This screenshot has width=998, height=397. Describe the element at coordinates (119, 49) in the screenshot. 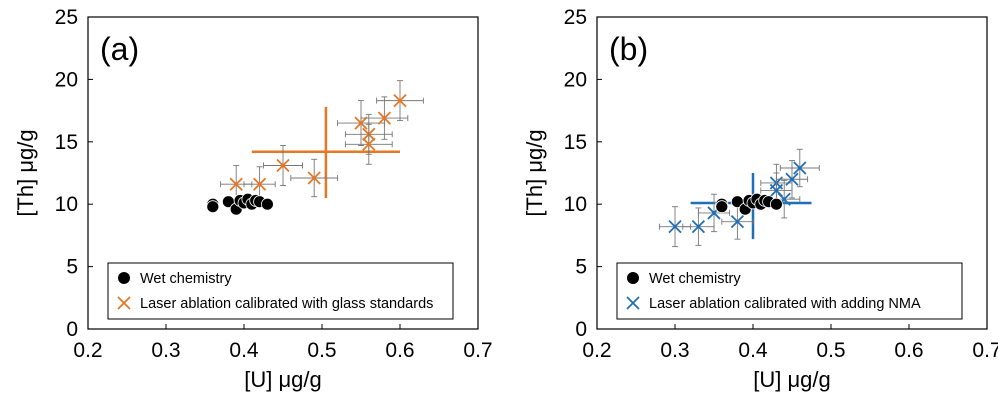

I see `panel-label: (a)` at that location.